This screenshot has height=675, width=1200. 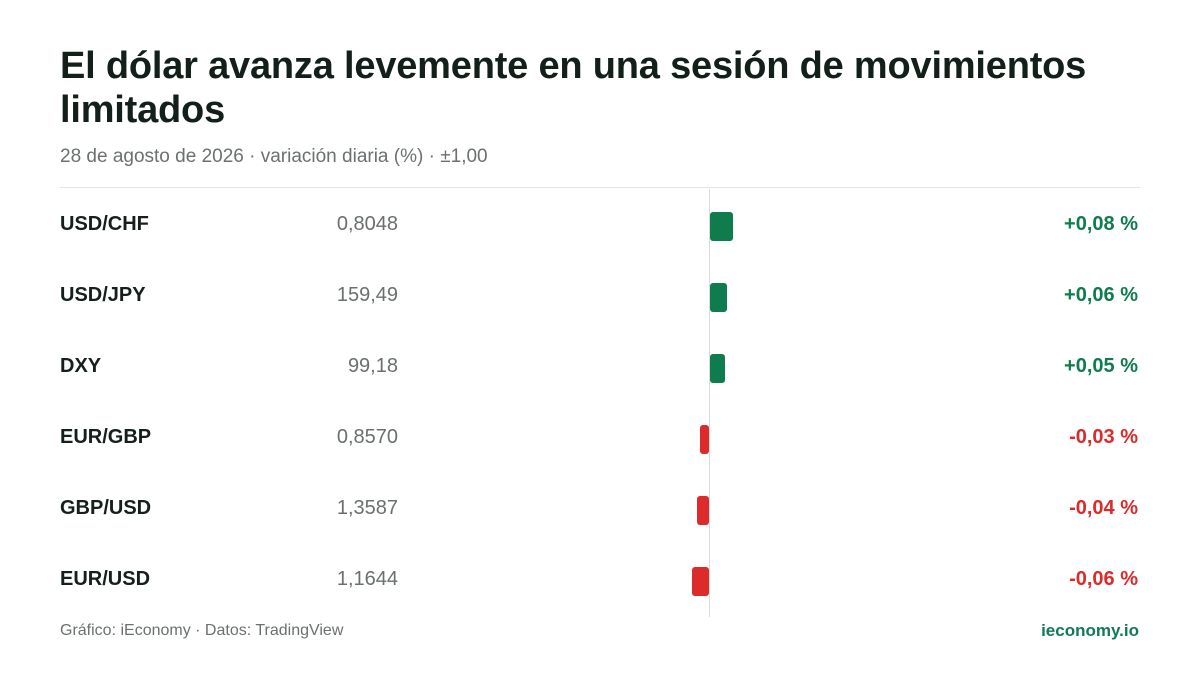 I want to click on change-label: +0,06 %, so click(x=1101, y=295).